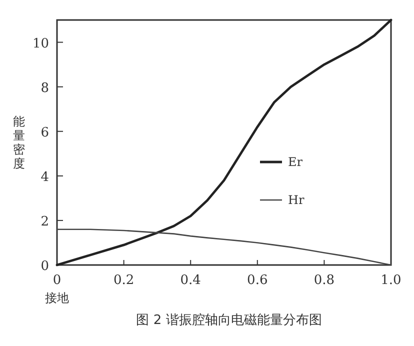 The height and width of the screenshot is (346, 414). I want to click on legend-label: Hr, so click(296, 200).